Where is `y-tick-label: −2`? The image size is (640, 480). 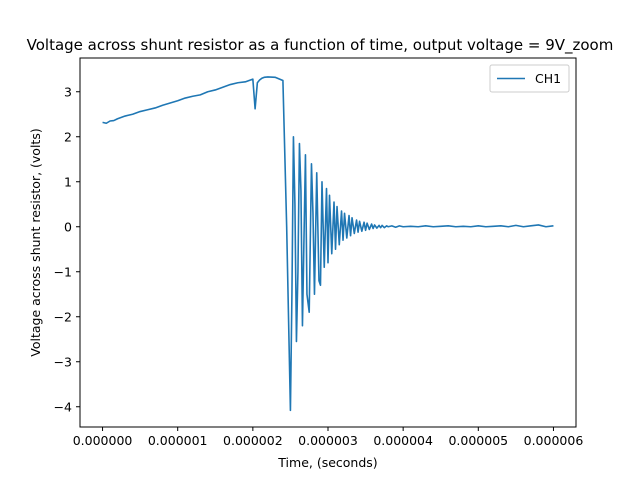 y-tick-label: −2 is located at coordinates (63, 316).